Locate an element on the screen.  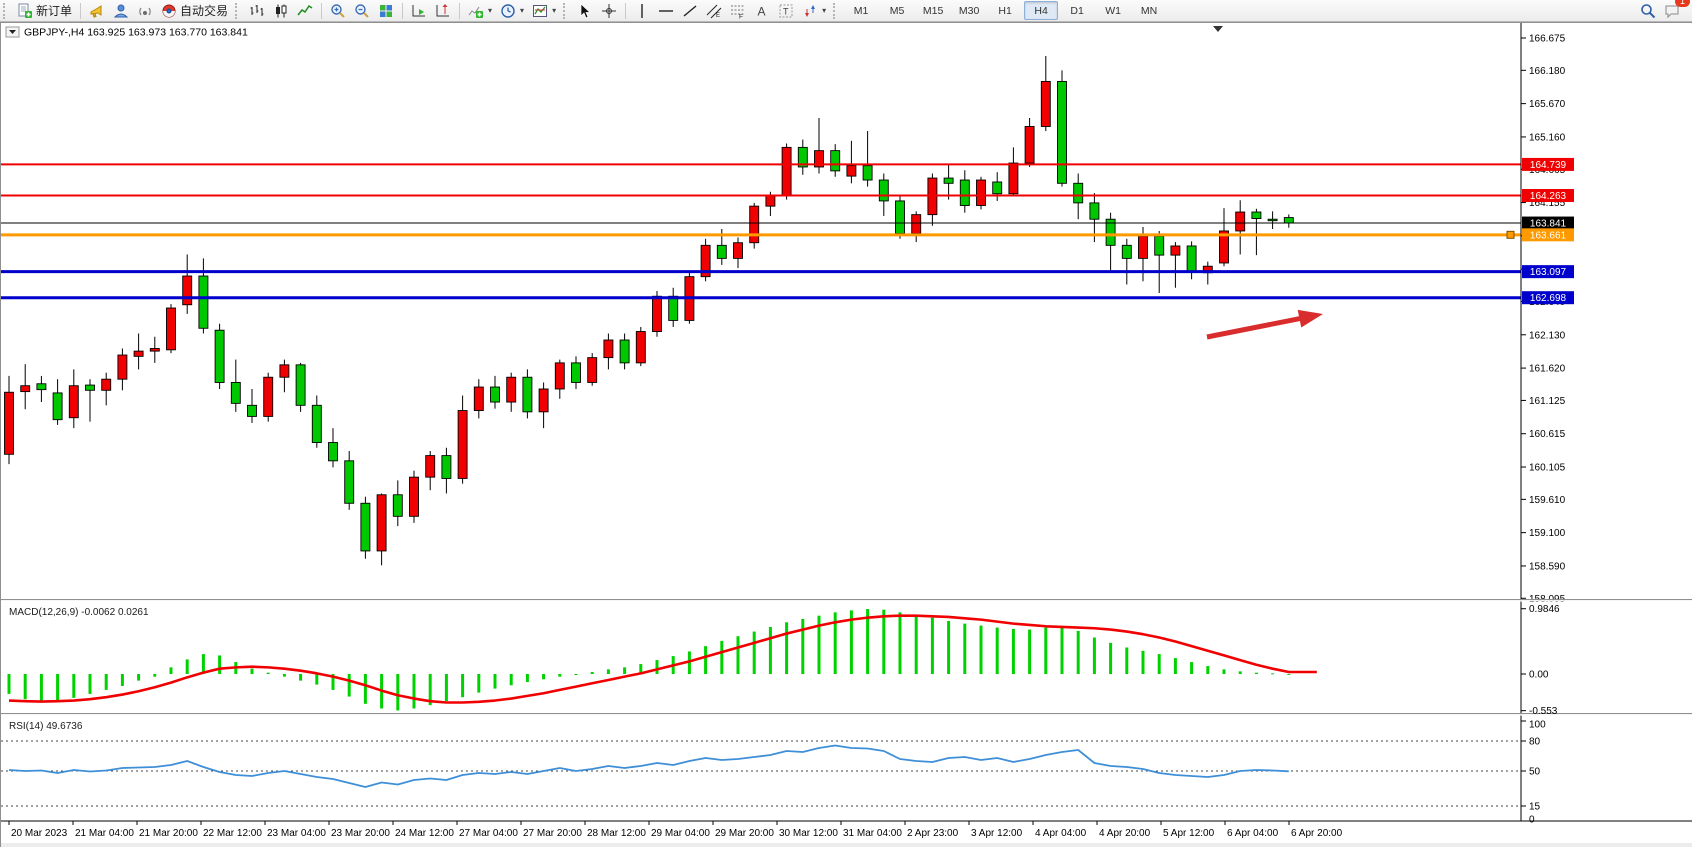
zoom-out-button is located at coordinates (362, 10).